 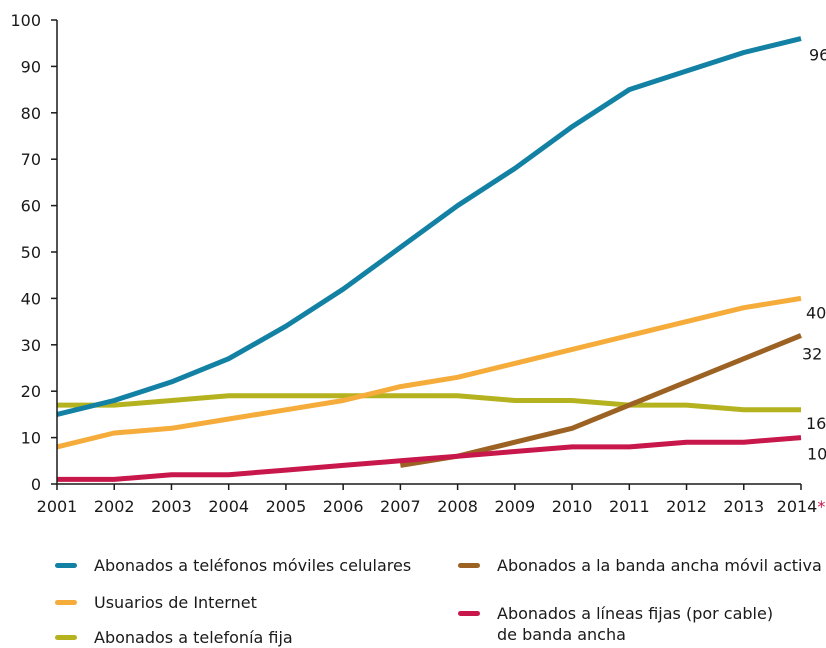 I want to click on legend-item-mobile-broadband: Abonados a la banda ancha móvil activa, so click(x=640, y=565).